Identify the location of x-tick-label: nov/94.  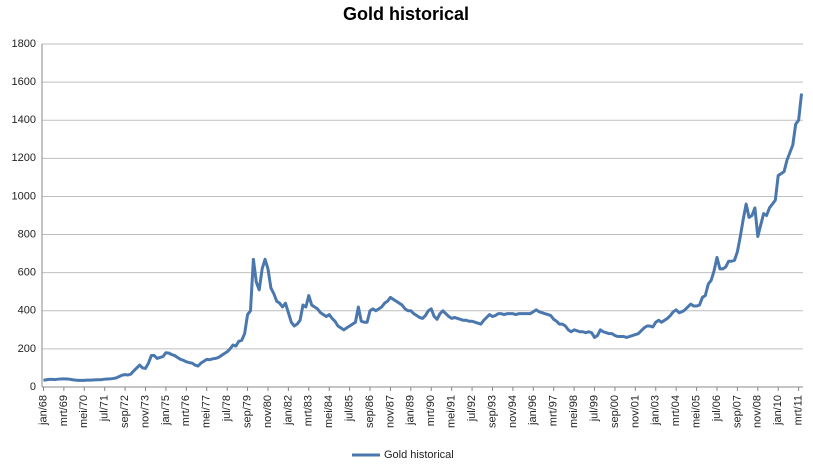
(513, 411).